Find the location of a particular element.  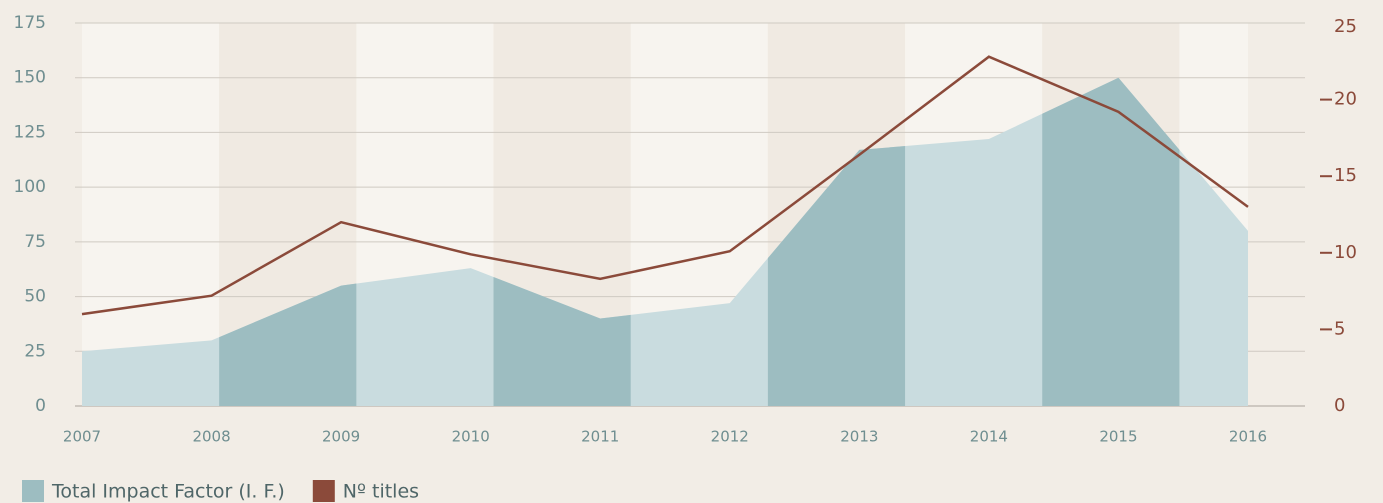

y-tick-label: 175 is located at coordinates (30, 23).